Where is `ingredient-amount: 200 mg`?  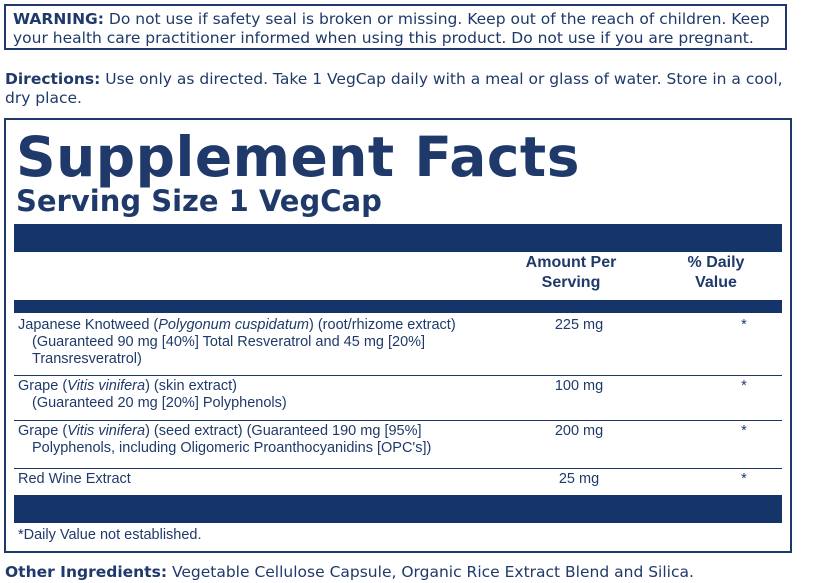
ingredient-amount: 200 mg is located at coordinates (579, 431).